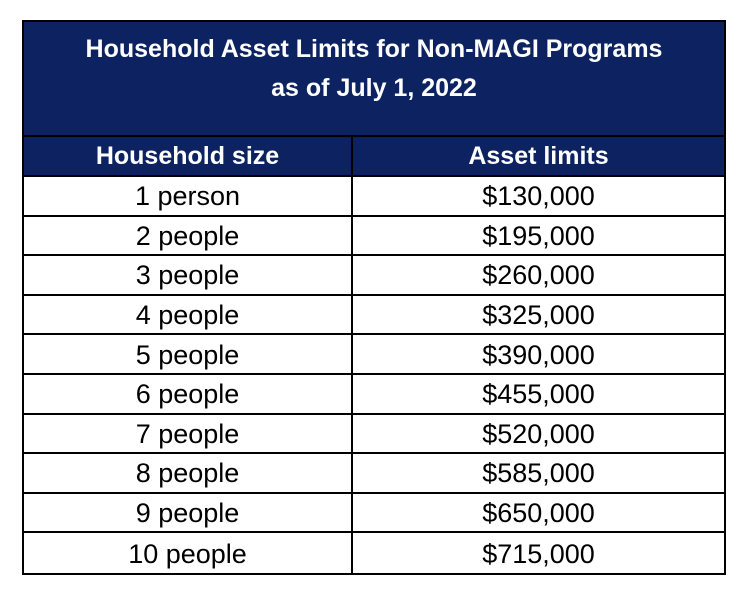  What do you see at coordinates (538, 275) in the screenshot?
I see `asset-limit-cell: $260,000` at bounding box center [538, 275].